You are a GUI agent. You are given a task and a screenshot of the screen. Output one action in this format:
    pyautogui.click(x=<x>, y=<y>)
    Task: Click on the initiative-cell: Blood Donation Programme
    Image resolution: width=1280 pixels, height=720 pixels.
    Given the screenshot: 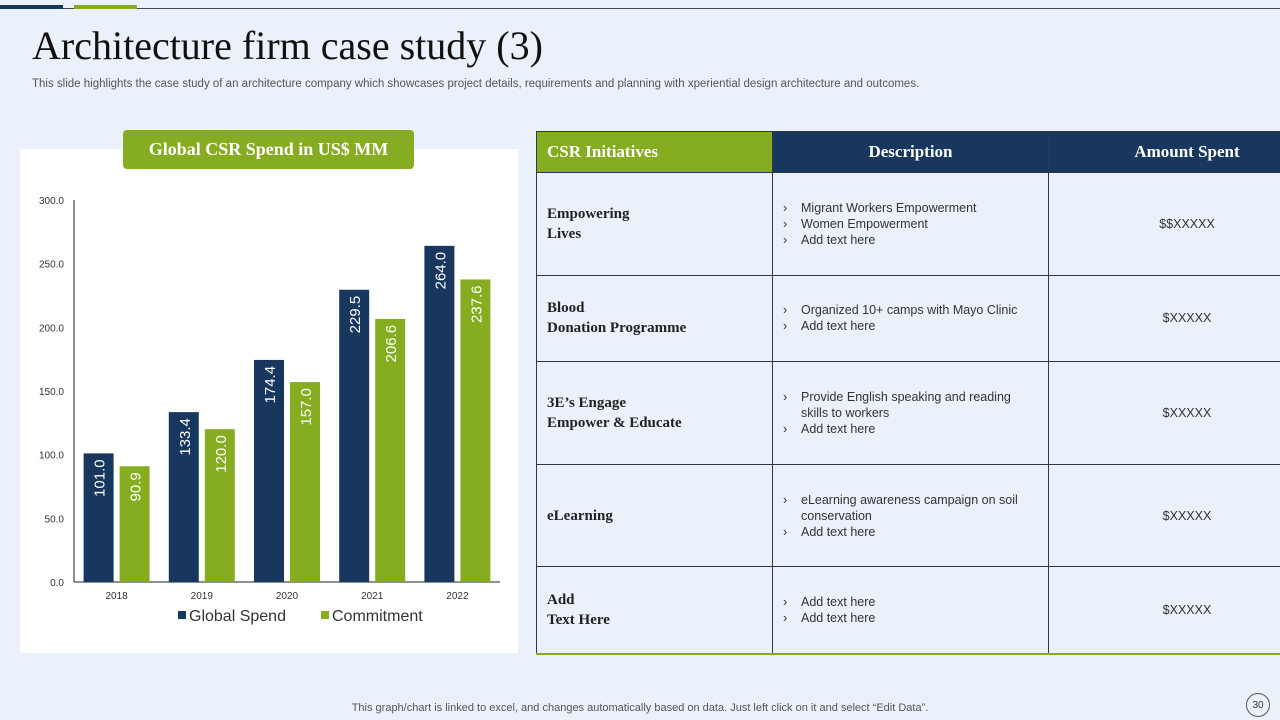 What is the action you would take?
    pyautogui.click(x=654, y=318)
    